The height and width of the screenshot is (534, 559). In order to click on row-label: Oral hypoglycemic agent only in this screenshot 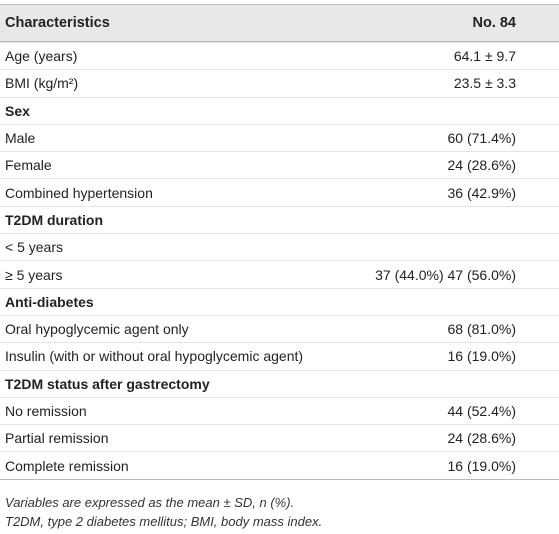, I will do `click(97, 329)`.